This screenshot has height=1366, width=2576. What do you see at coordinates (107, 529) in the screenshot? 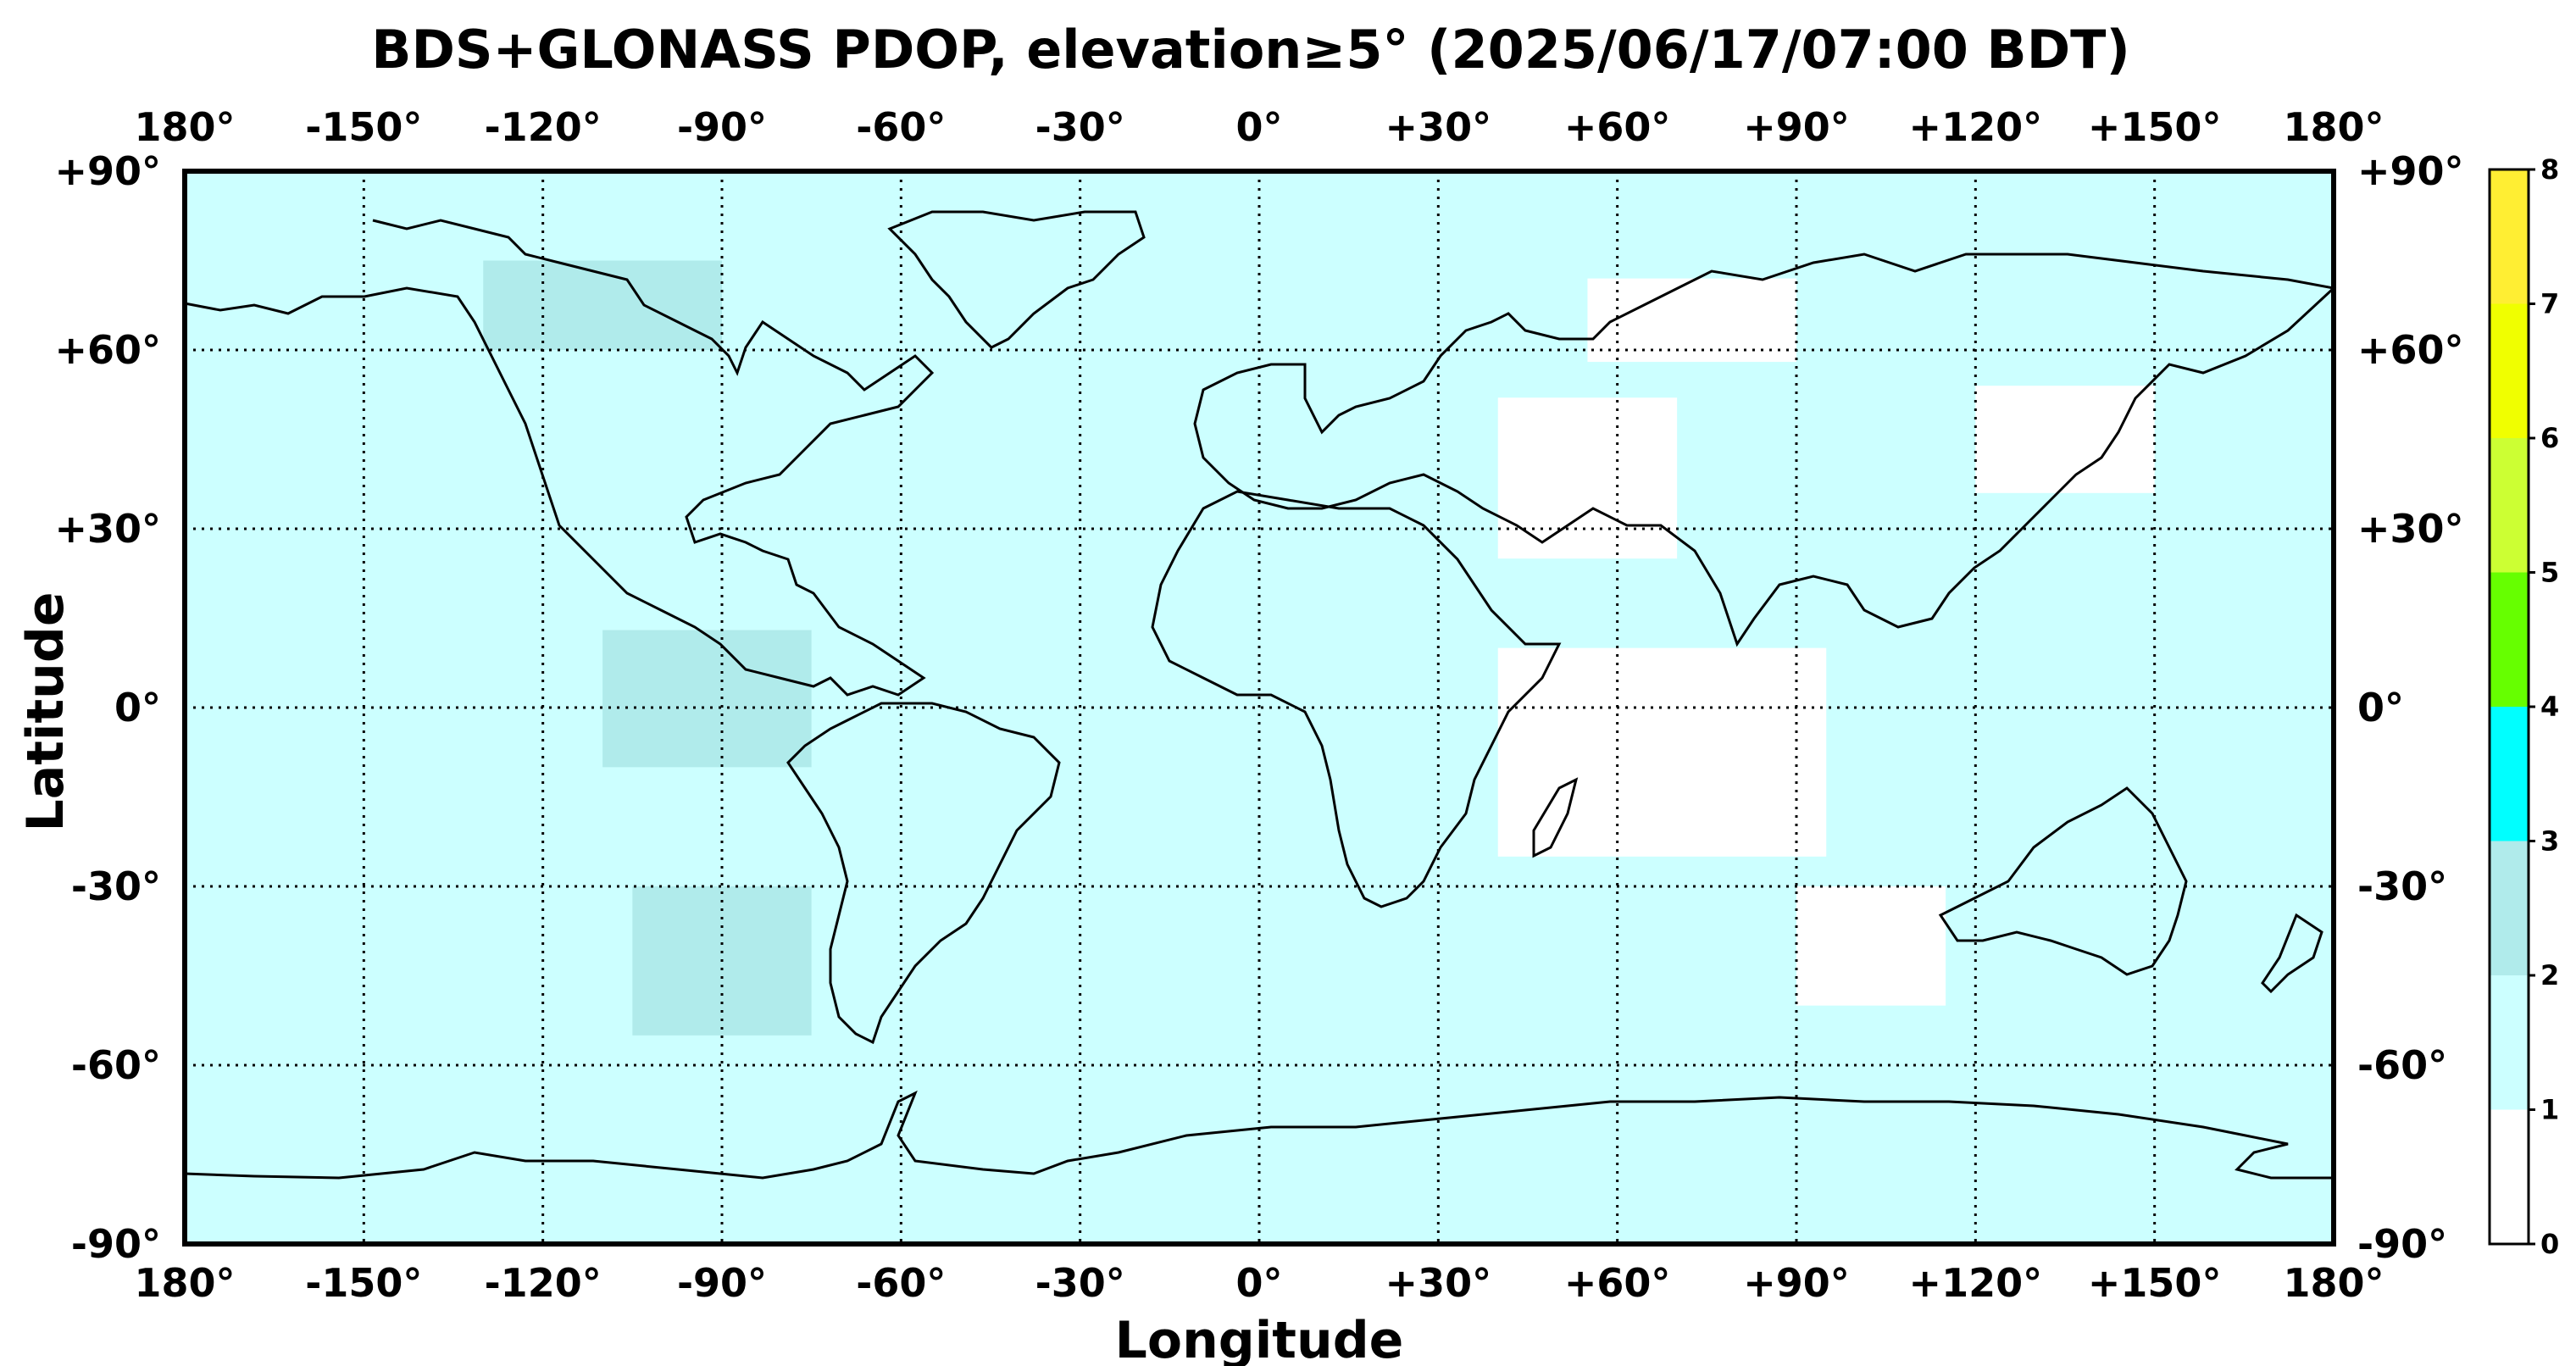
I see `lat-tick-label-left: +30°` at bounding box center [107, 529].